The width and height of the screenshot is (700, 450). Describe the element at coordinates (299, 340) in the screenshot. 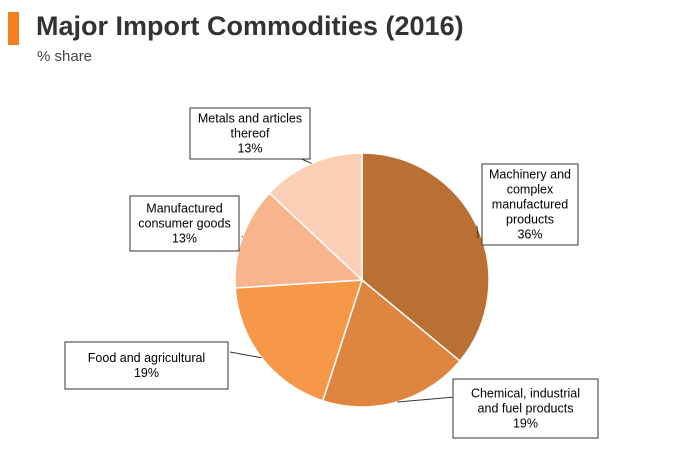

I see `pie-slice-food-and-agricultural` at that location.